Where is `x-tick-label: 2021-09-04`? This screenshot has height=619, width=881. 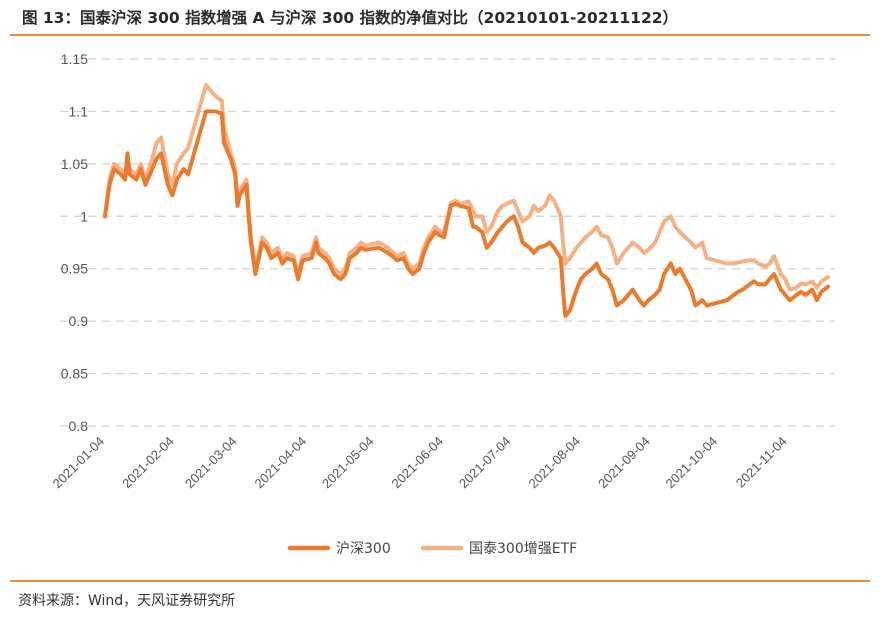
x-tick-label: 2021-09-04 is located at coordinates (624, 463).